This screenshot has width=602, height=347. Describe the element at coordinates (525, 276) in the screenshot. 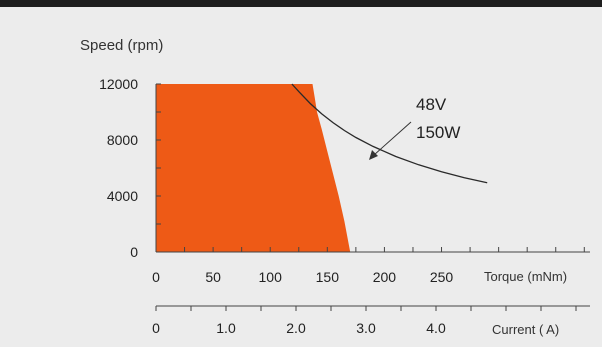

I see `x-axis-title: Torque (mNm)` at that location.